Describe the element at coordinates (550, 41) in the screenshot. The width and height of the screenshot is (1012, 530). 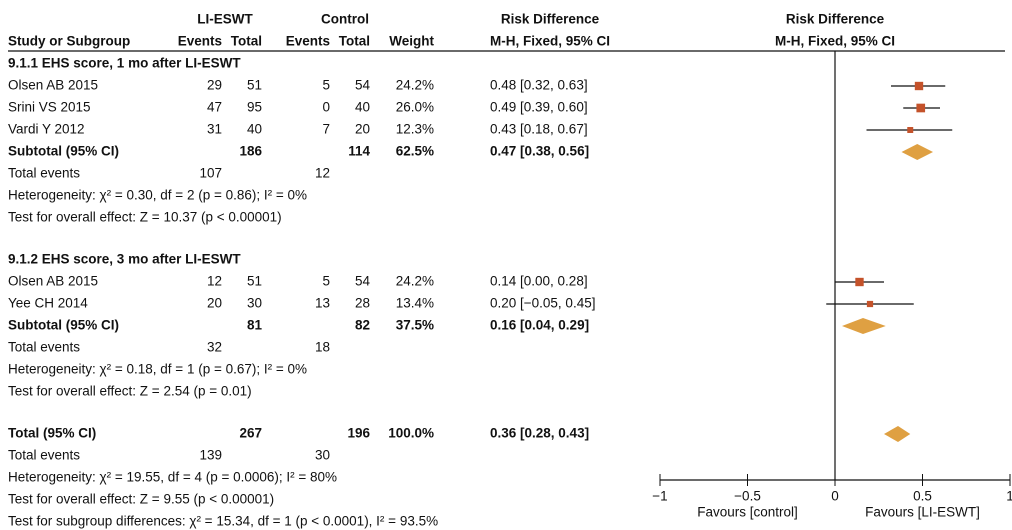
I see `column-header: M-H, Fixed, 95% CI` at that location.